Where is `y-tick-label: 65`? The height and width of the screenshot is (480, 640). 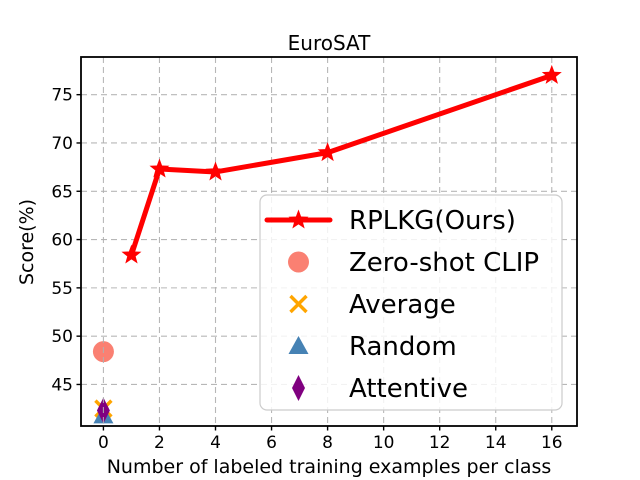
y-tick-label: 65 is located at coordinates (62, 192).